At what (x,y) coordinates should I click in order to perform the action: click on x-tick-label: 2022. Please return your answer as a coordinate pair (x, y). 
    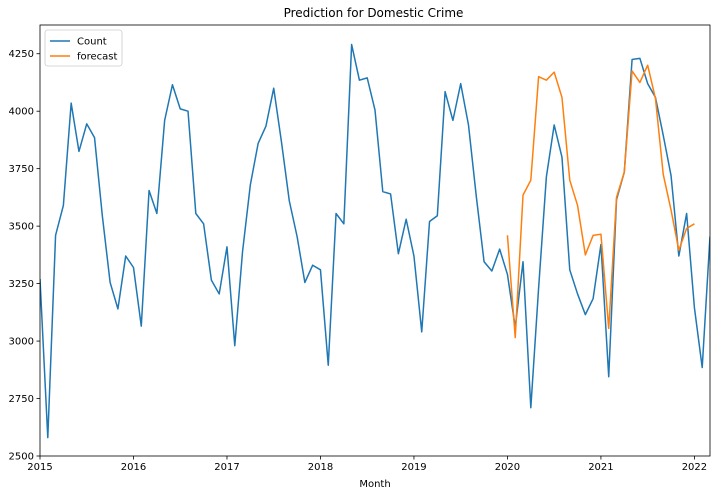
    Looking at the image, I should click on (694, 467).